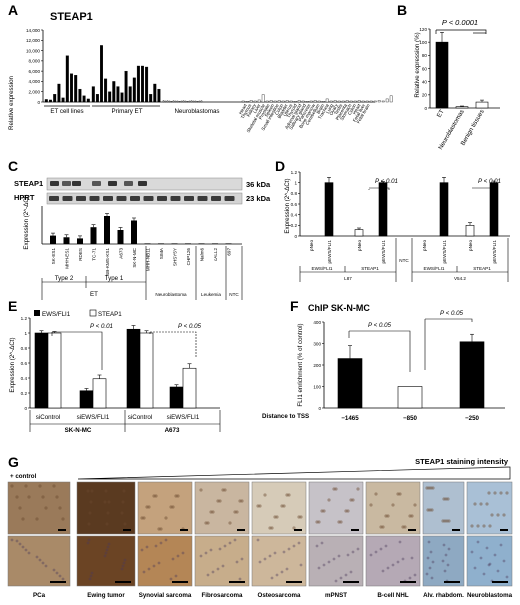 This screenshot has width=520, height=605. What do you see at coordinates (146, 370) in the screenshot?
I see `panel-e-bar` at bounding box center [146, 370].